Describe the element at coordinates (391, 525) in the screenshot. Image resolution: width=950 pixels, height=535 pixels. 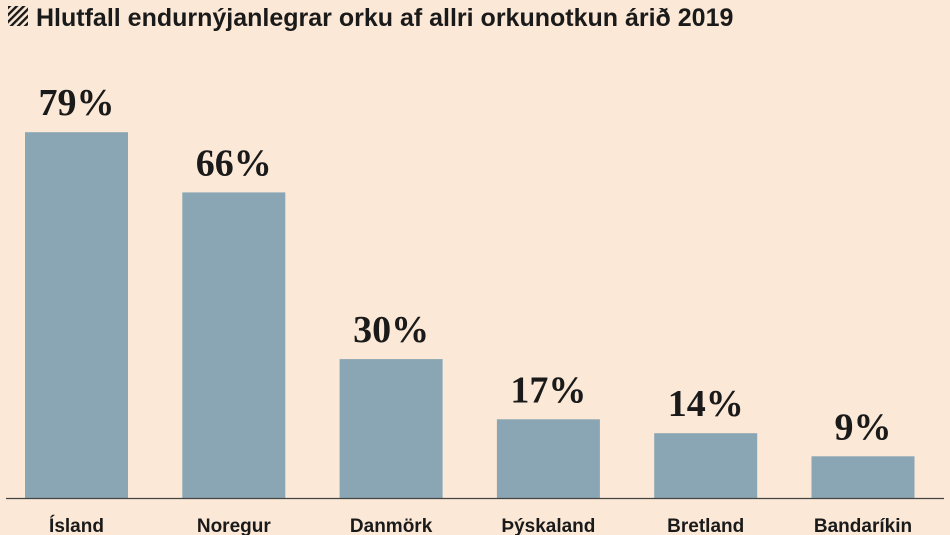
I see `category-label-3: Danmörk` at that location.